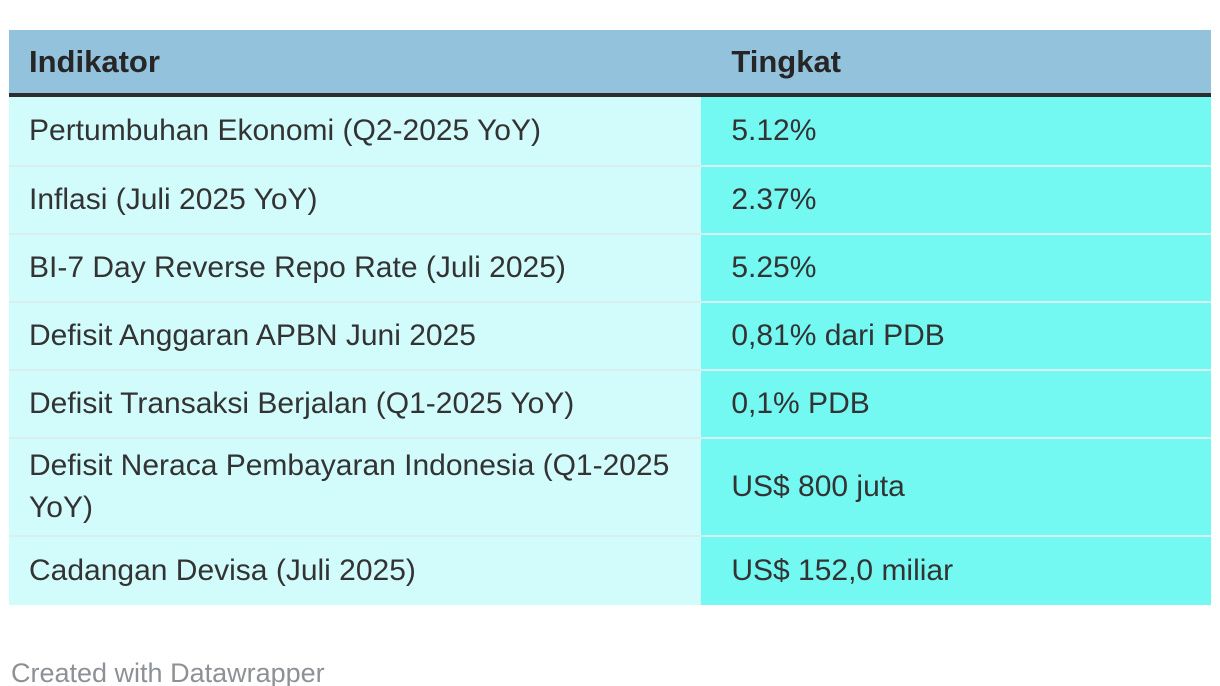  Describe the element at coordinates (956, 268) in the screenshot. I see `table-cell-tingkat: 5.25%` at that location.